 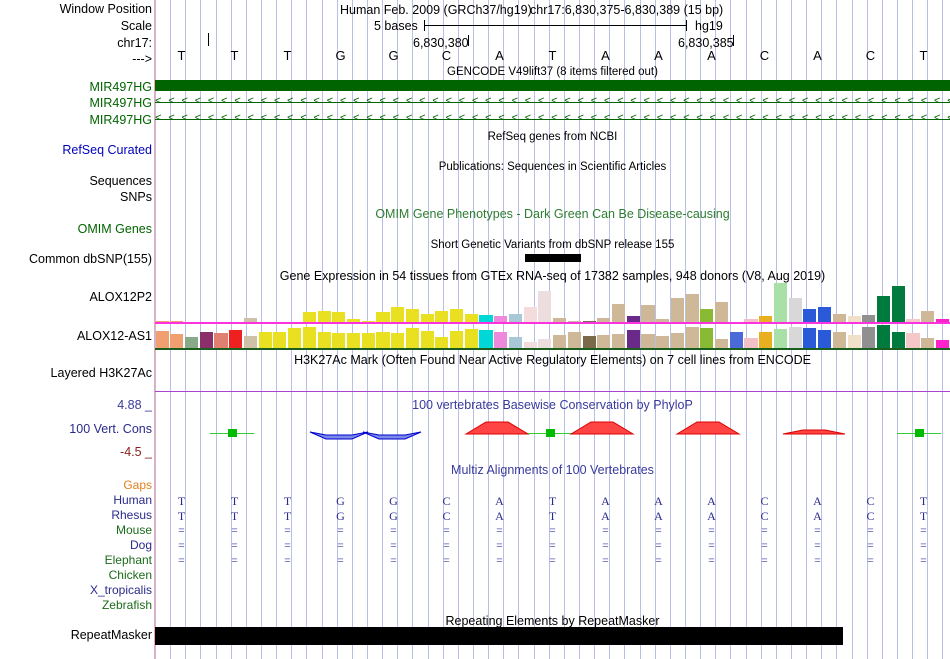 What do you see at coordinates (133, 530) in the screenshot?
I see `multiz-species-label: Mouse` at bounding box center [133, 530].